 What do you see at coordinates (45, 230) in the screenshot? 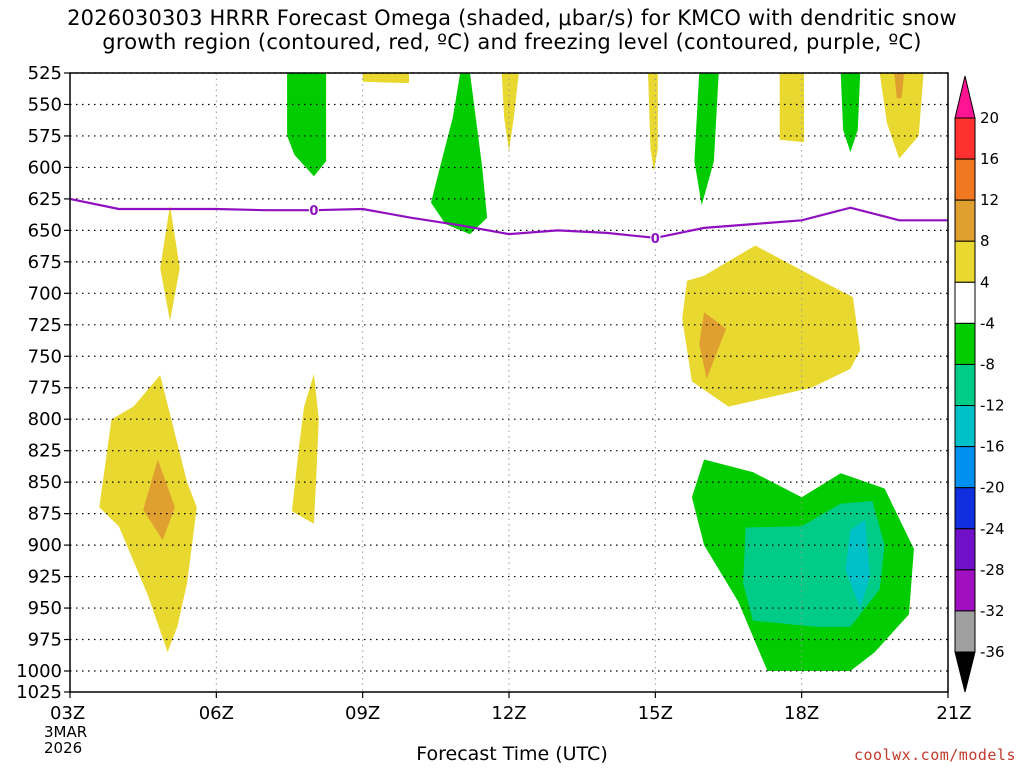
I see `y-tick-label-650: 650` at bounding box center [45, 230].